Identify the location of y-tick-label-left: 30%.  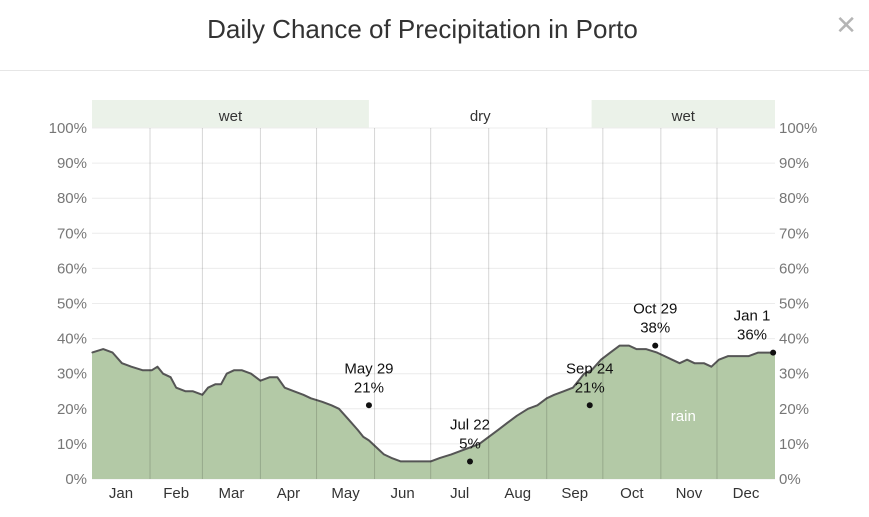
(72, 374).